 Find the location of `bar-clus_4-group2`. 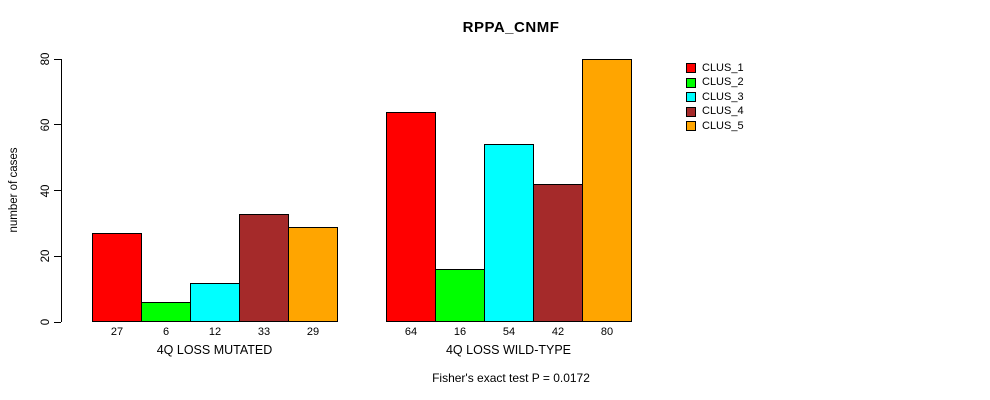

bar-clus_4-group2 is located at coordinates (558, 253).